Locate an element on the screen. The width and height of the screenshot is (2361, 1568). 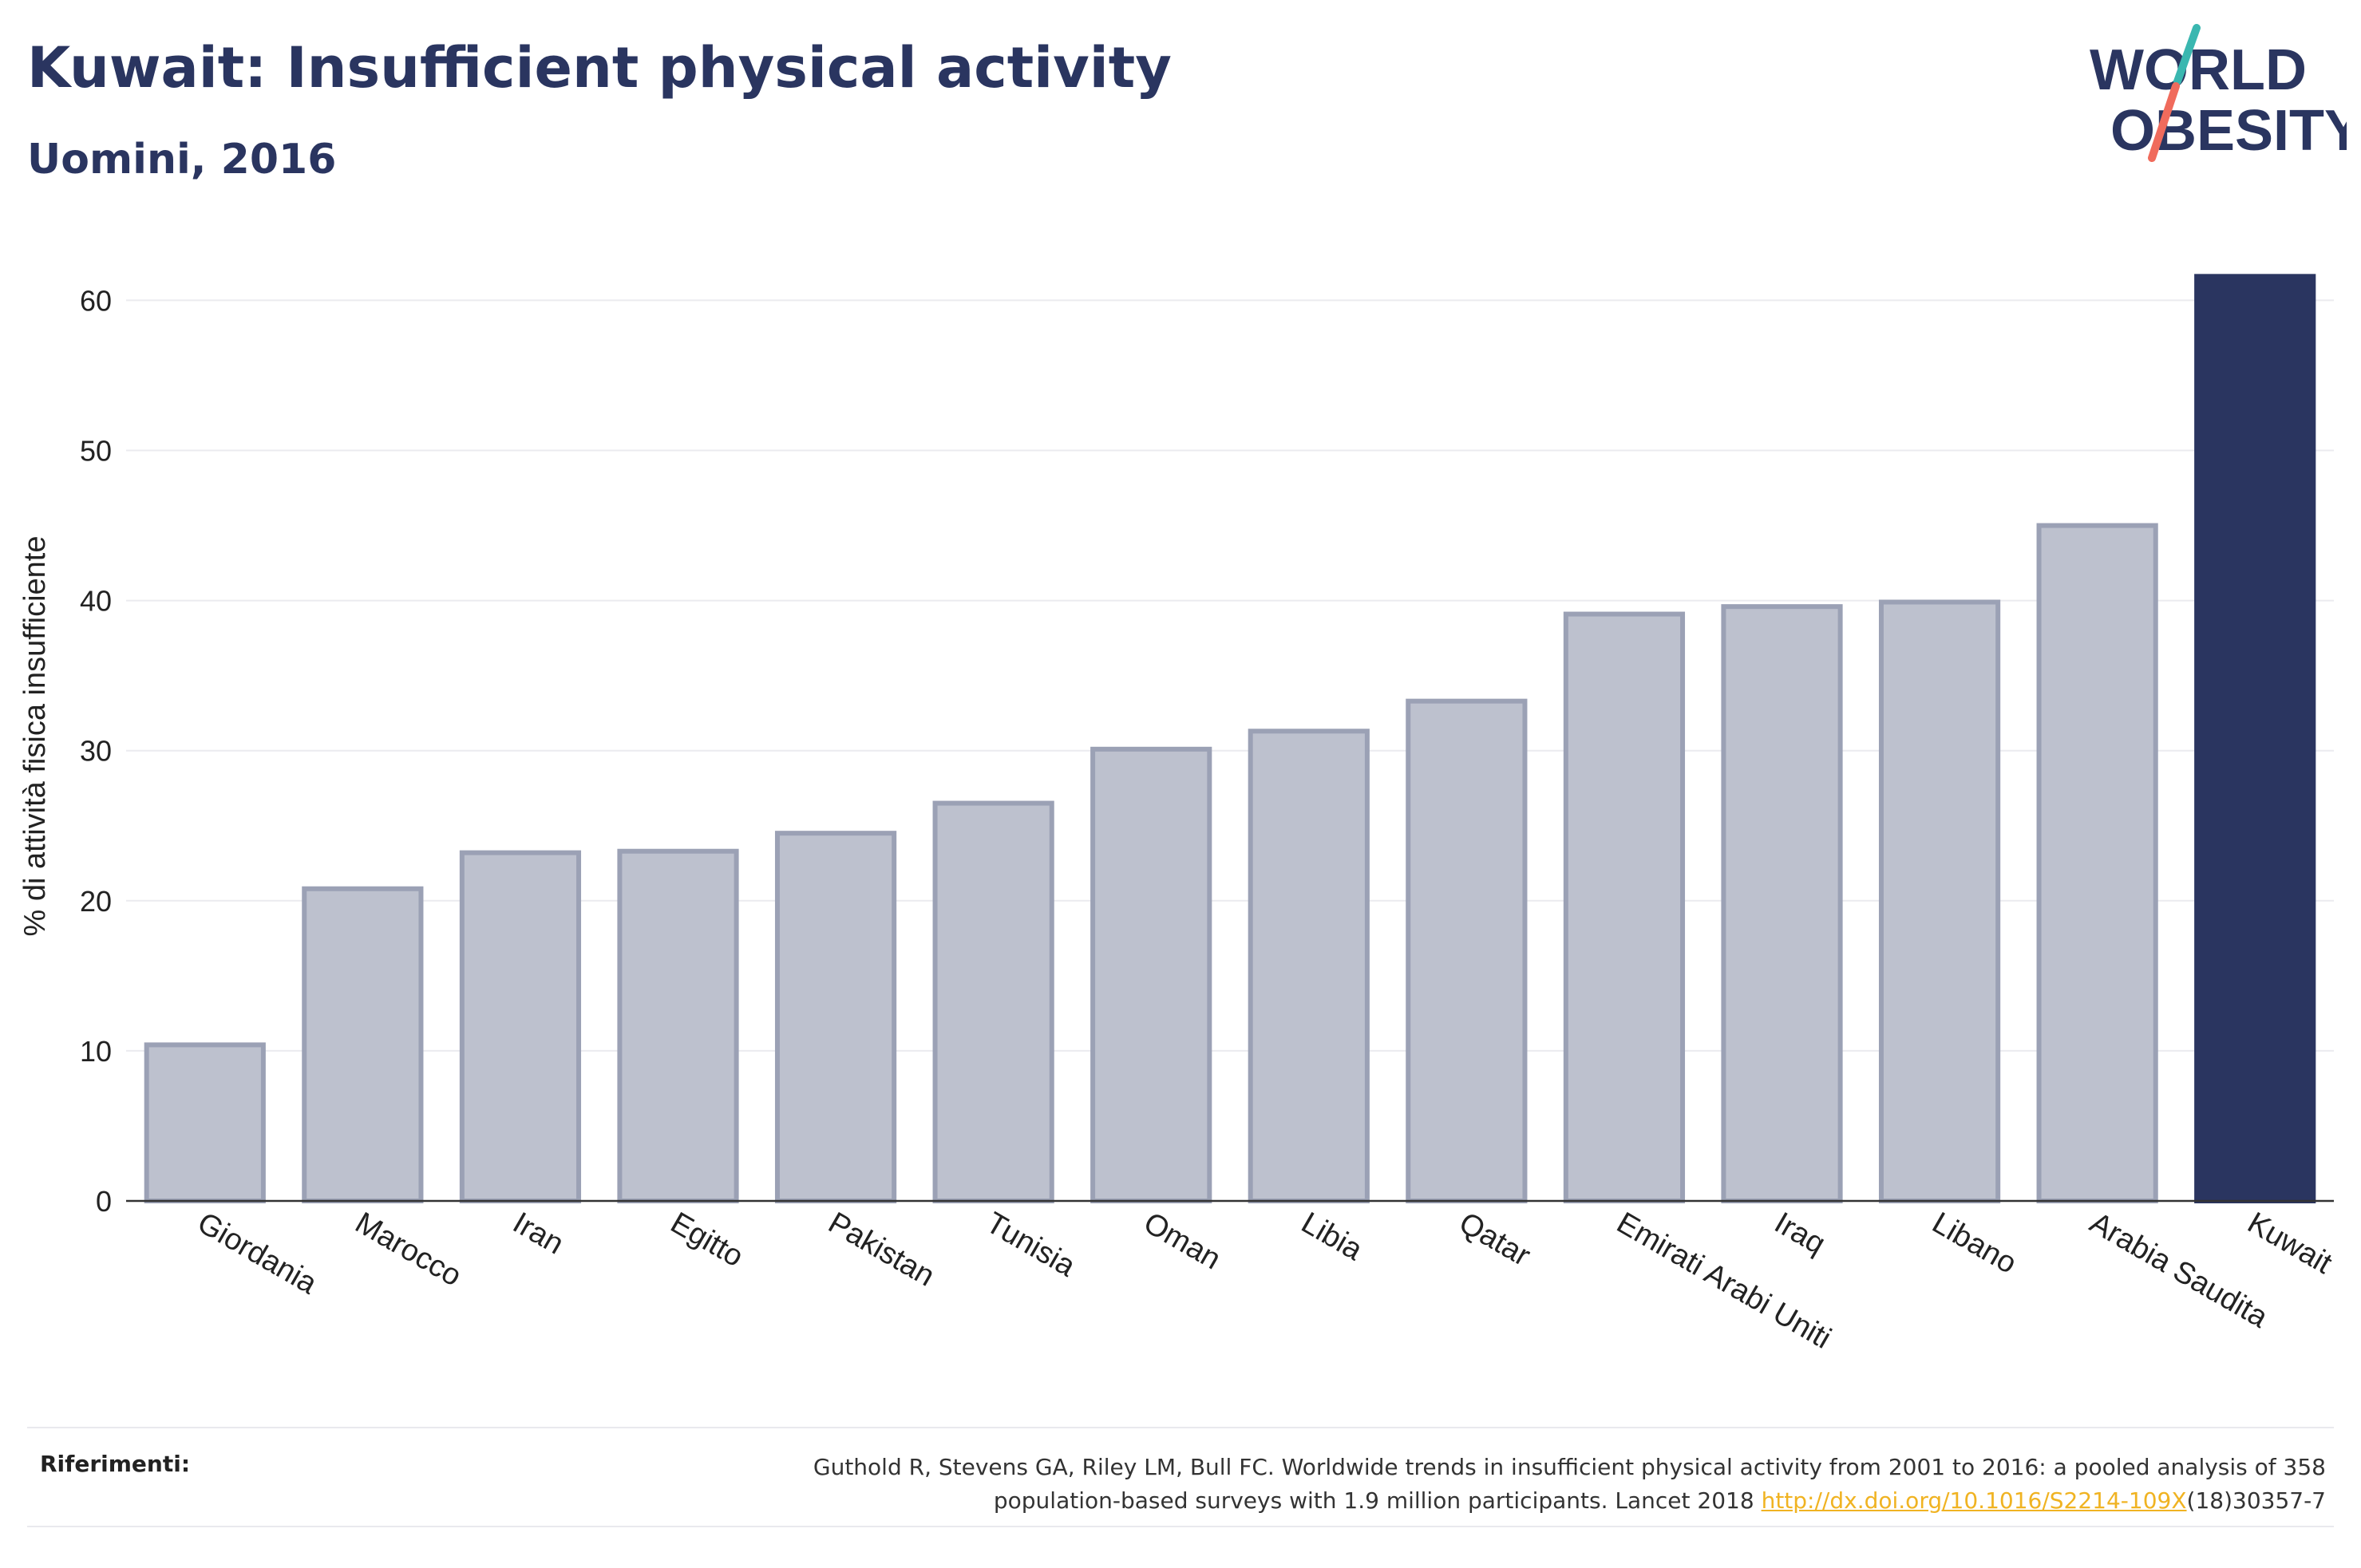
references-label: Riferimenti: is located at coordinates (115, 1464).